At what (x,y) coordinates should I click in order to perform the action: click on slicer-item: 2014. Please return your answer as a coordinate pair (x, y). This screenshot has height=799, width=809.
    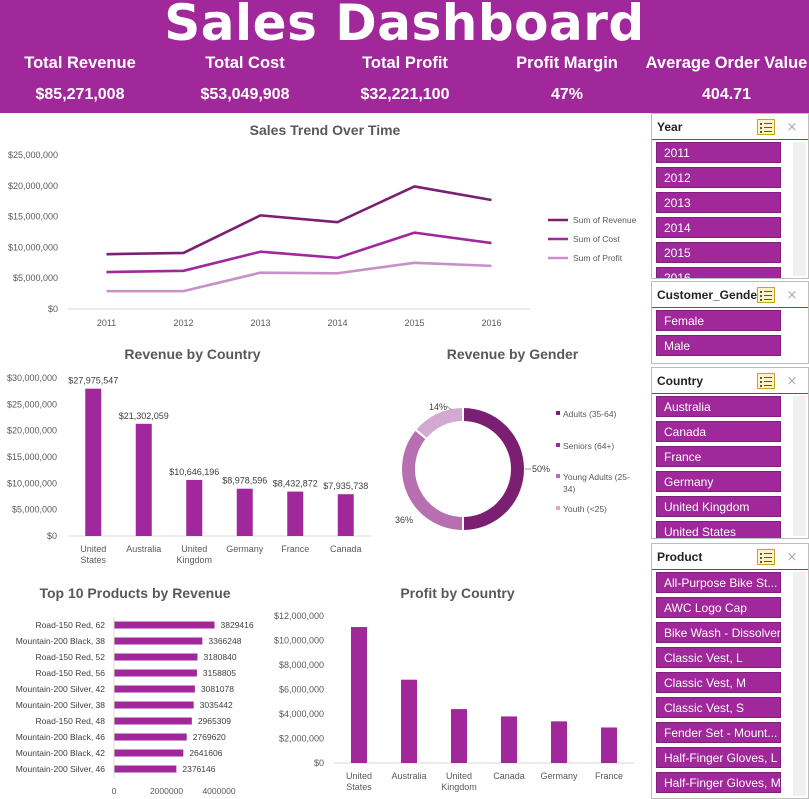
    Looking at the image, I should click on (718, 227).